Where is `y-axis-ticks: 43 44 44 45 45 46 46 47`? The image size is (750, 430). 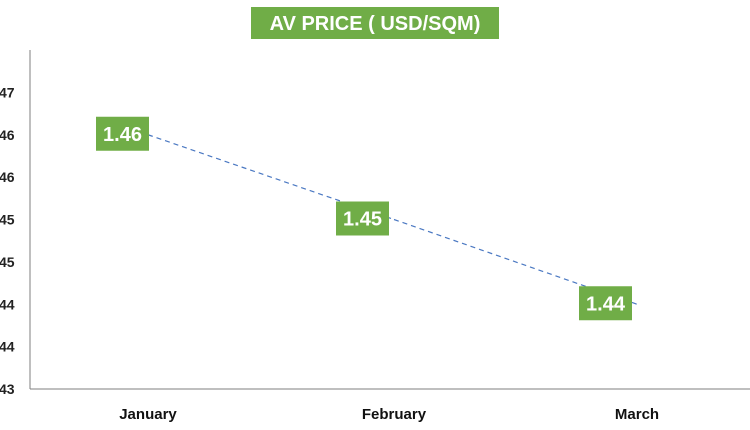 y-axis-ticks: 43 44 44 45 45 46 46 47 is located at coordinates (7, 240).